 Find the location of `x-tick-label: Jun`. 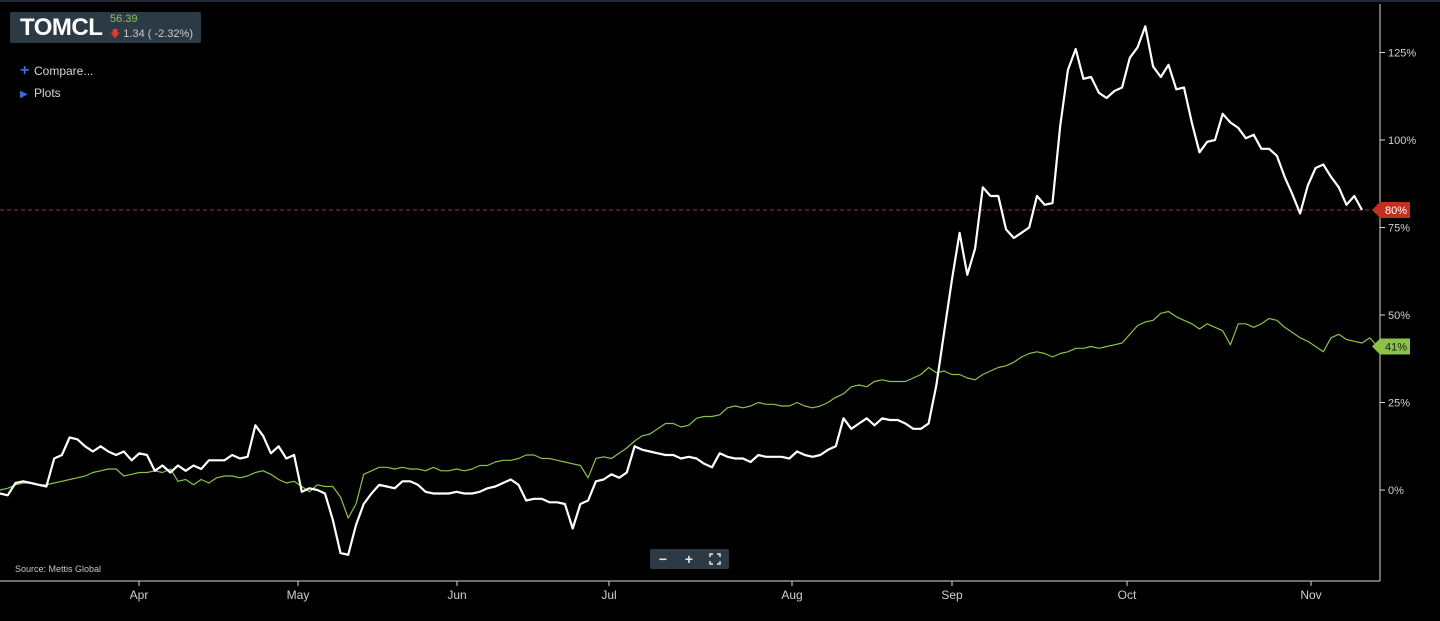

x-tick-label: Jun is located at coordinates (456, 595).